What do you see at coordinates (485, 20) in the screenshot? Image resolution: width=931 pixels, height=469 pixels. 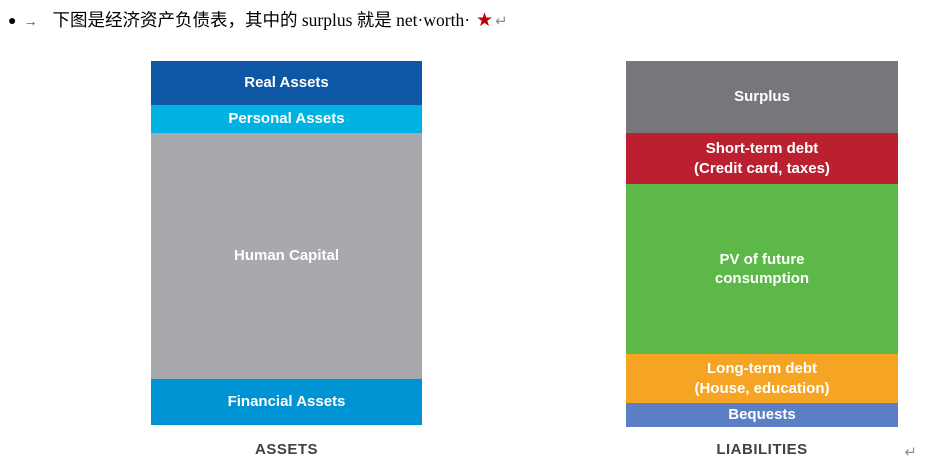 I see `star-icon: ★` at bounding box center [485, 20].